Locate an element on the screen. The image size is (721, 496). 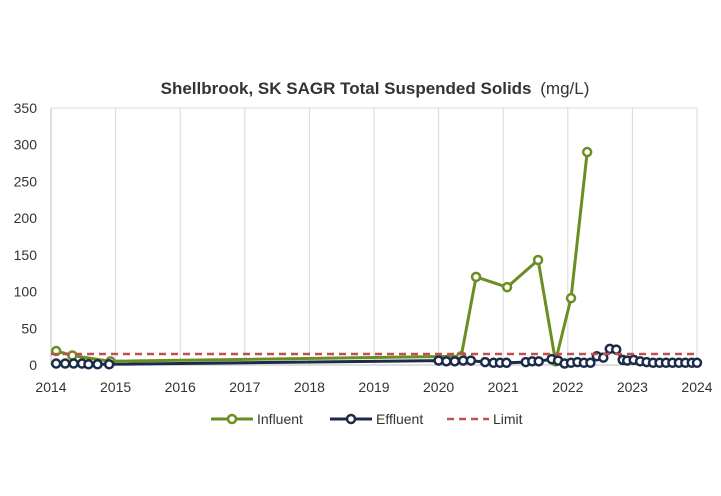
x-tick-label: 2017 is located at coordinates (244, 387).